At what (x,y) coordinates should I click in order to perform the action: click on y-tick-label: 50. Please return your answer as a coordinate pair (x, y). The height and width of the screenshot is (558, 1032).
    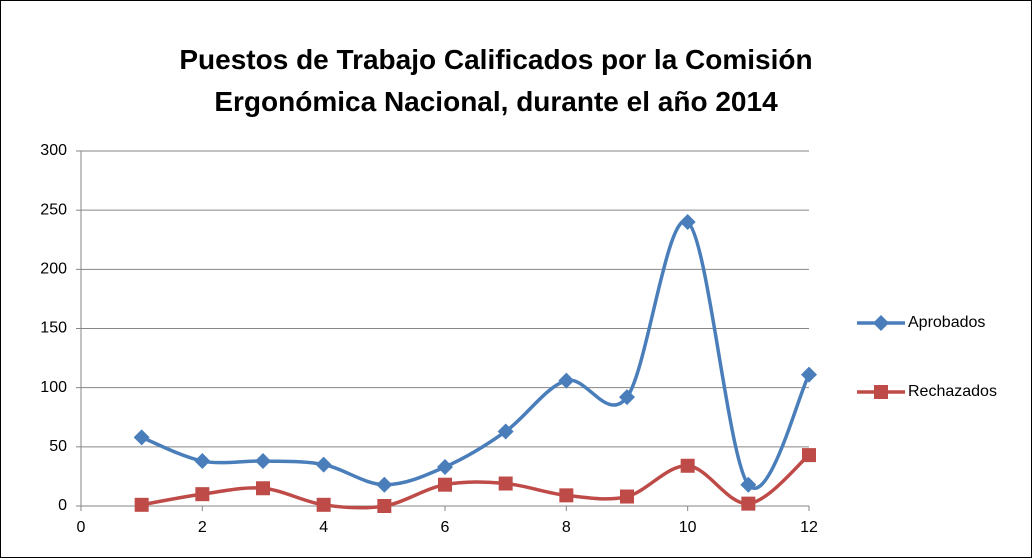
    Looking at the image, I should click on (58, 446).